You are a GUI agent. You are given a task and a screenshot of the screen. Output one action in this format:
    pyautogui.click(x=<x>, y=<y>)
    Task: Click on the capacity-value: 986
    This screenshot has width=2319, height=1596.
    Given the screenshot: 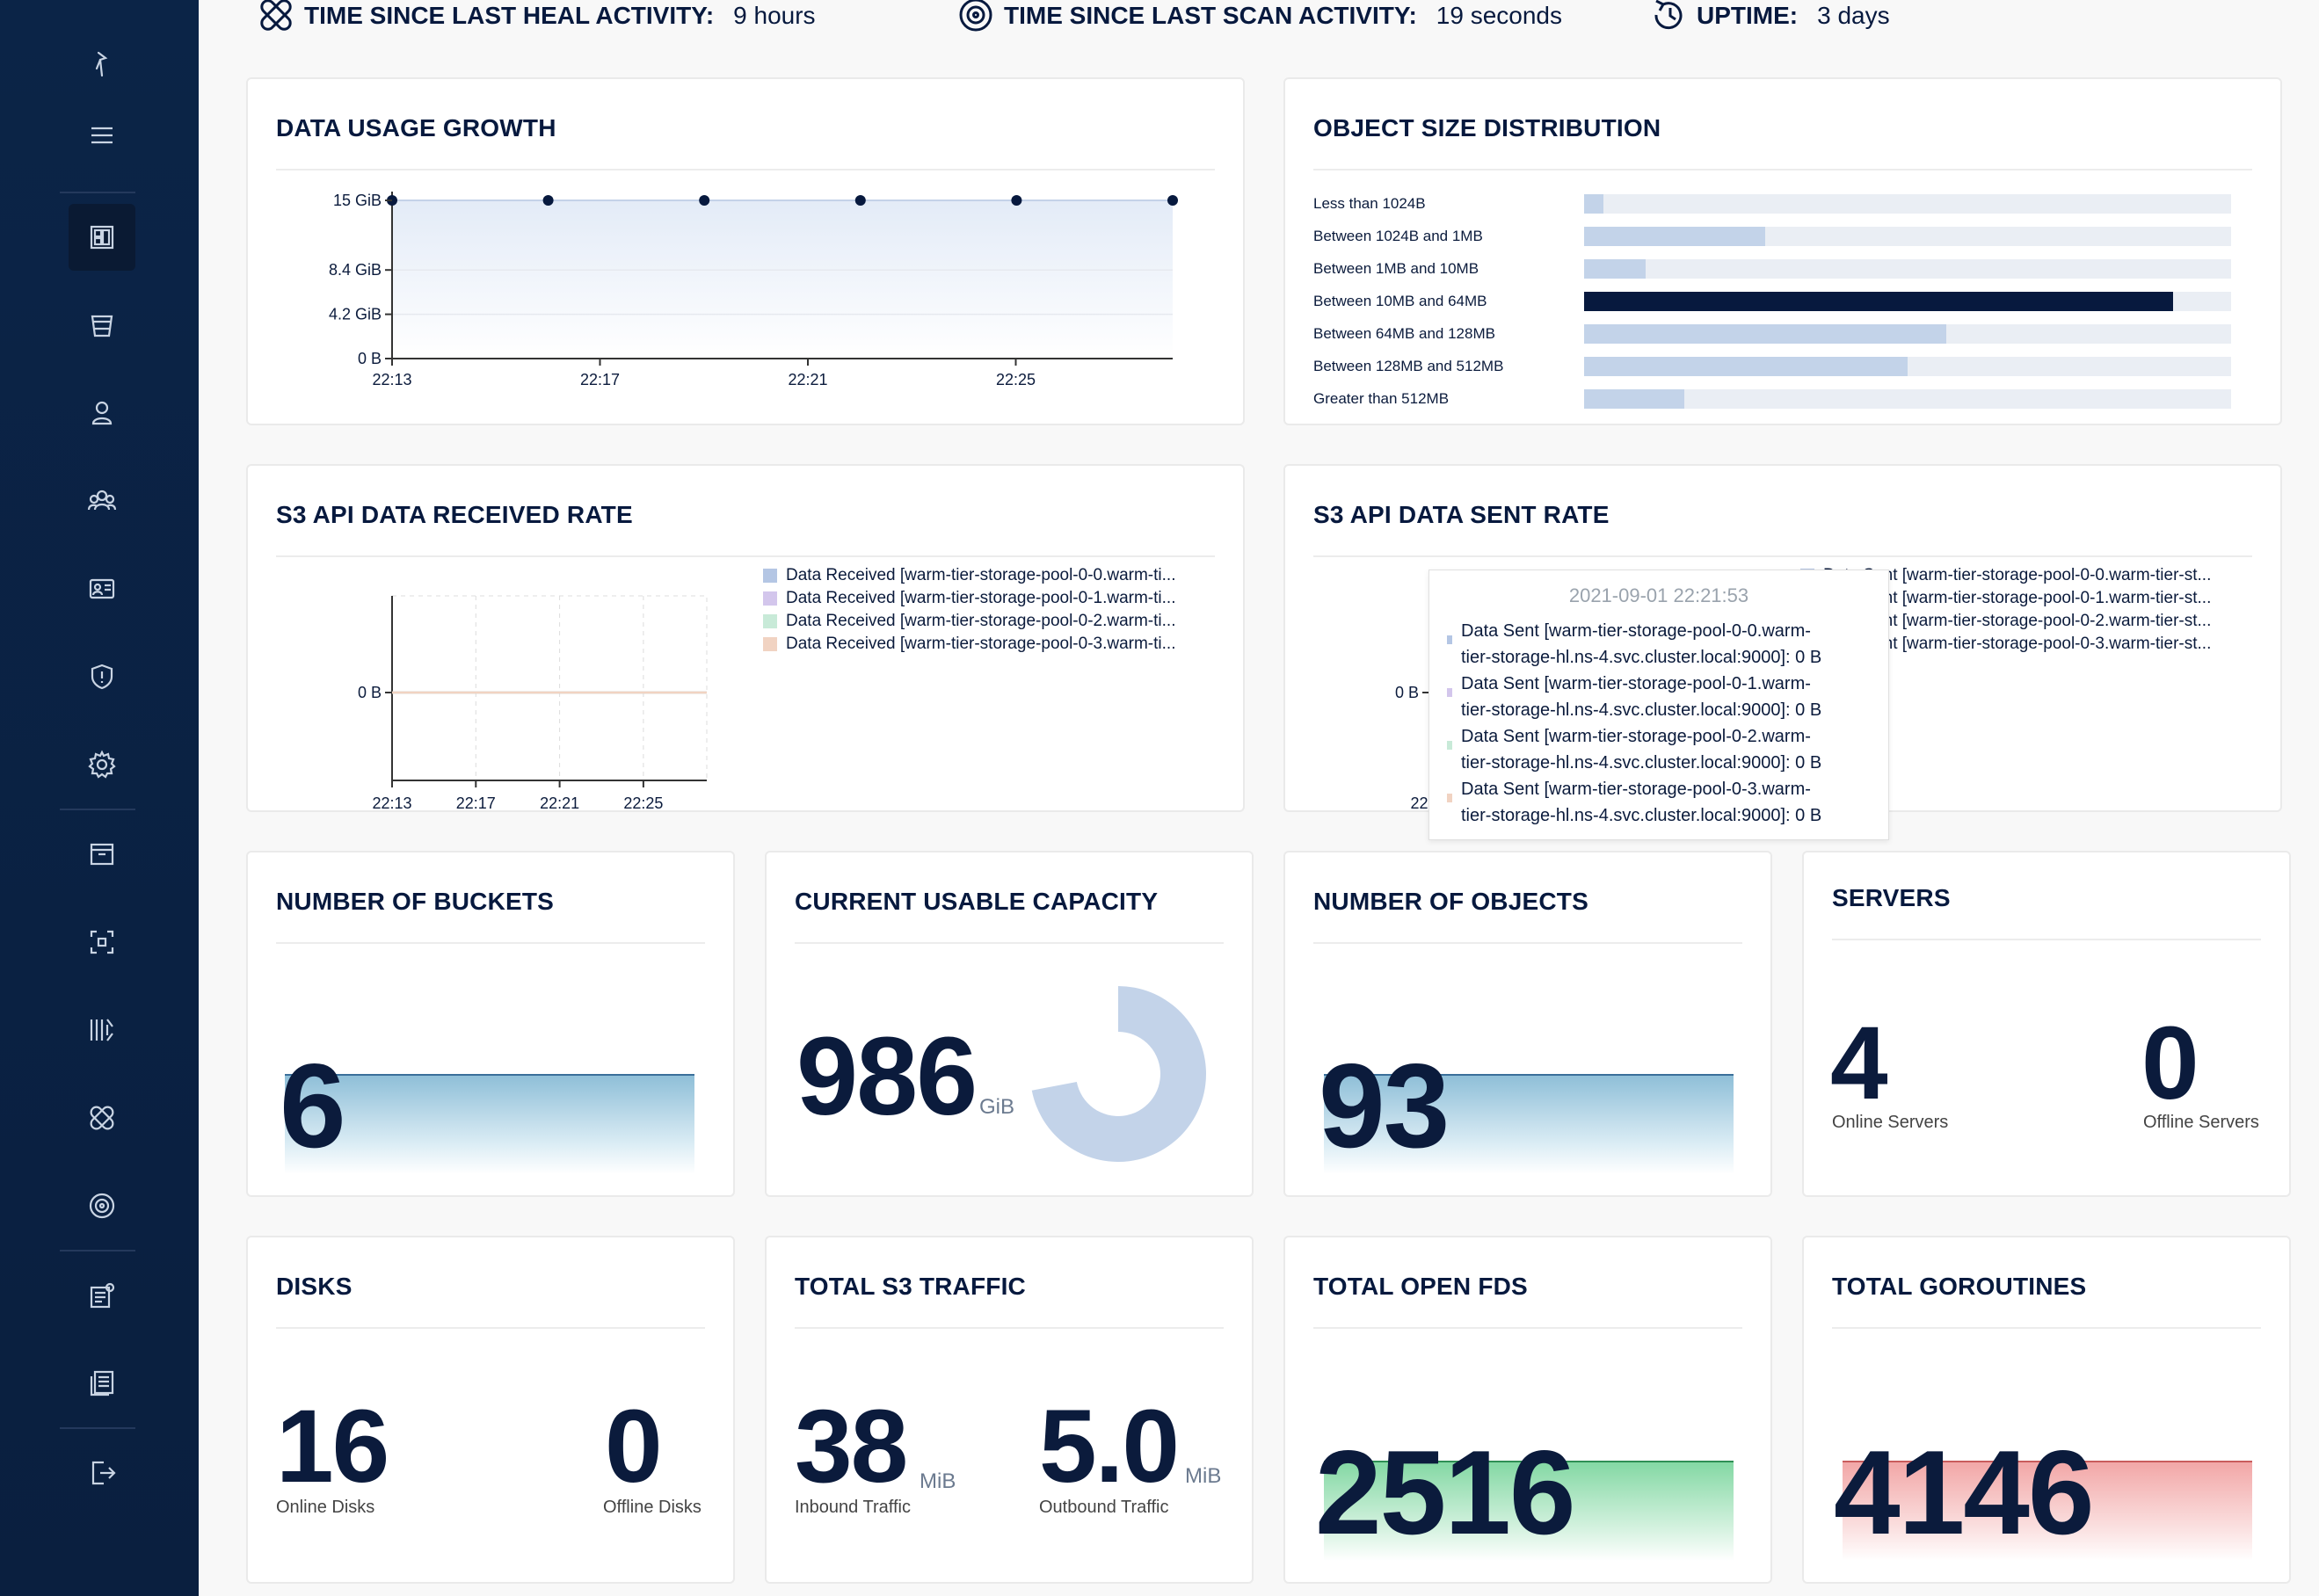 What is the action you would take?
    pyautogui.click(x=887, y=1076)
    